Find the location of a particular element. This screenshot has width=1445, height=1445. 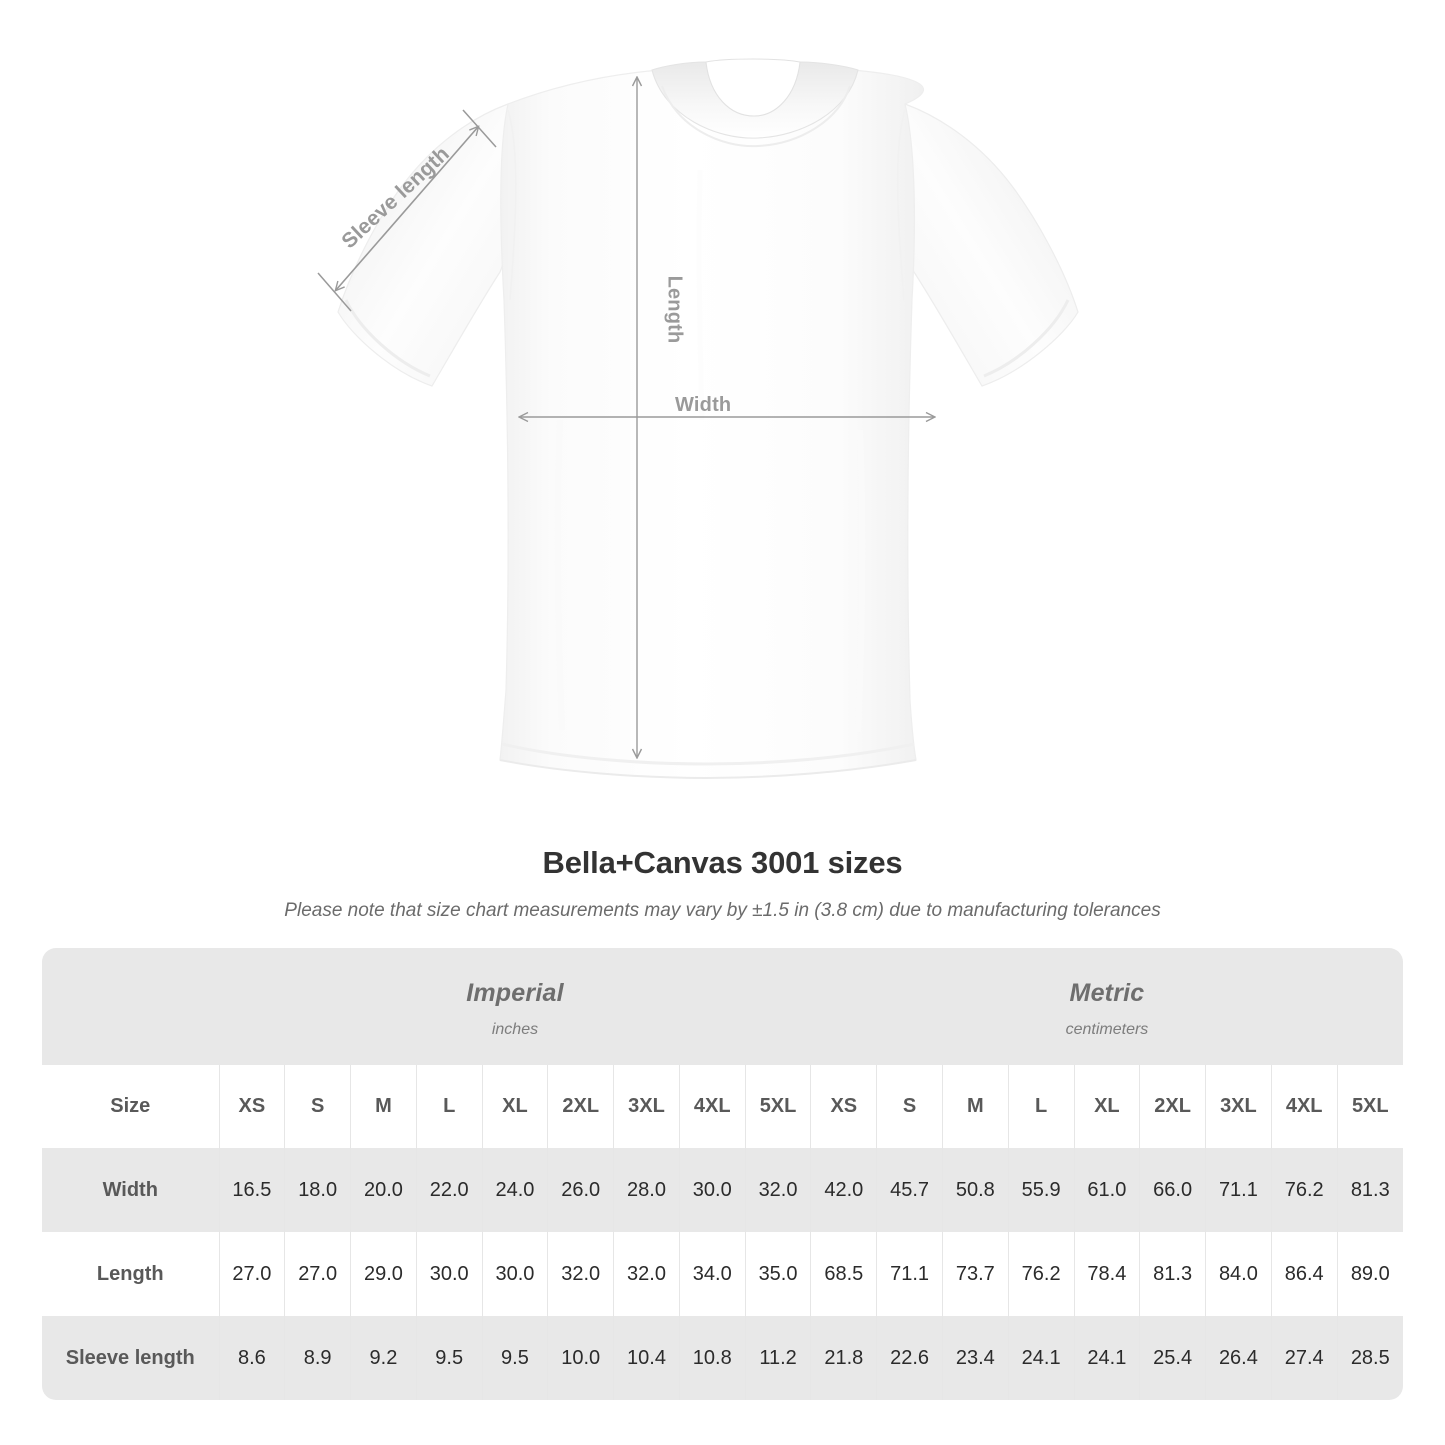

unit-band-spacer is located at coordinates (131, 1006).